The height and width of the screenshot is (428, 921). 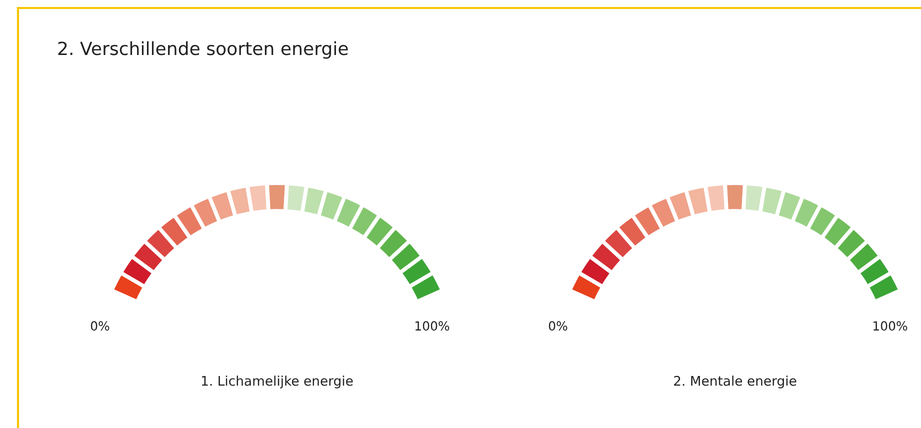 I want to click on chart-title: 2. Verschillende soorten energie, so click(x=203, y=50).